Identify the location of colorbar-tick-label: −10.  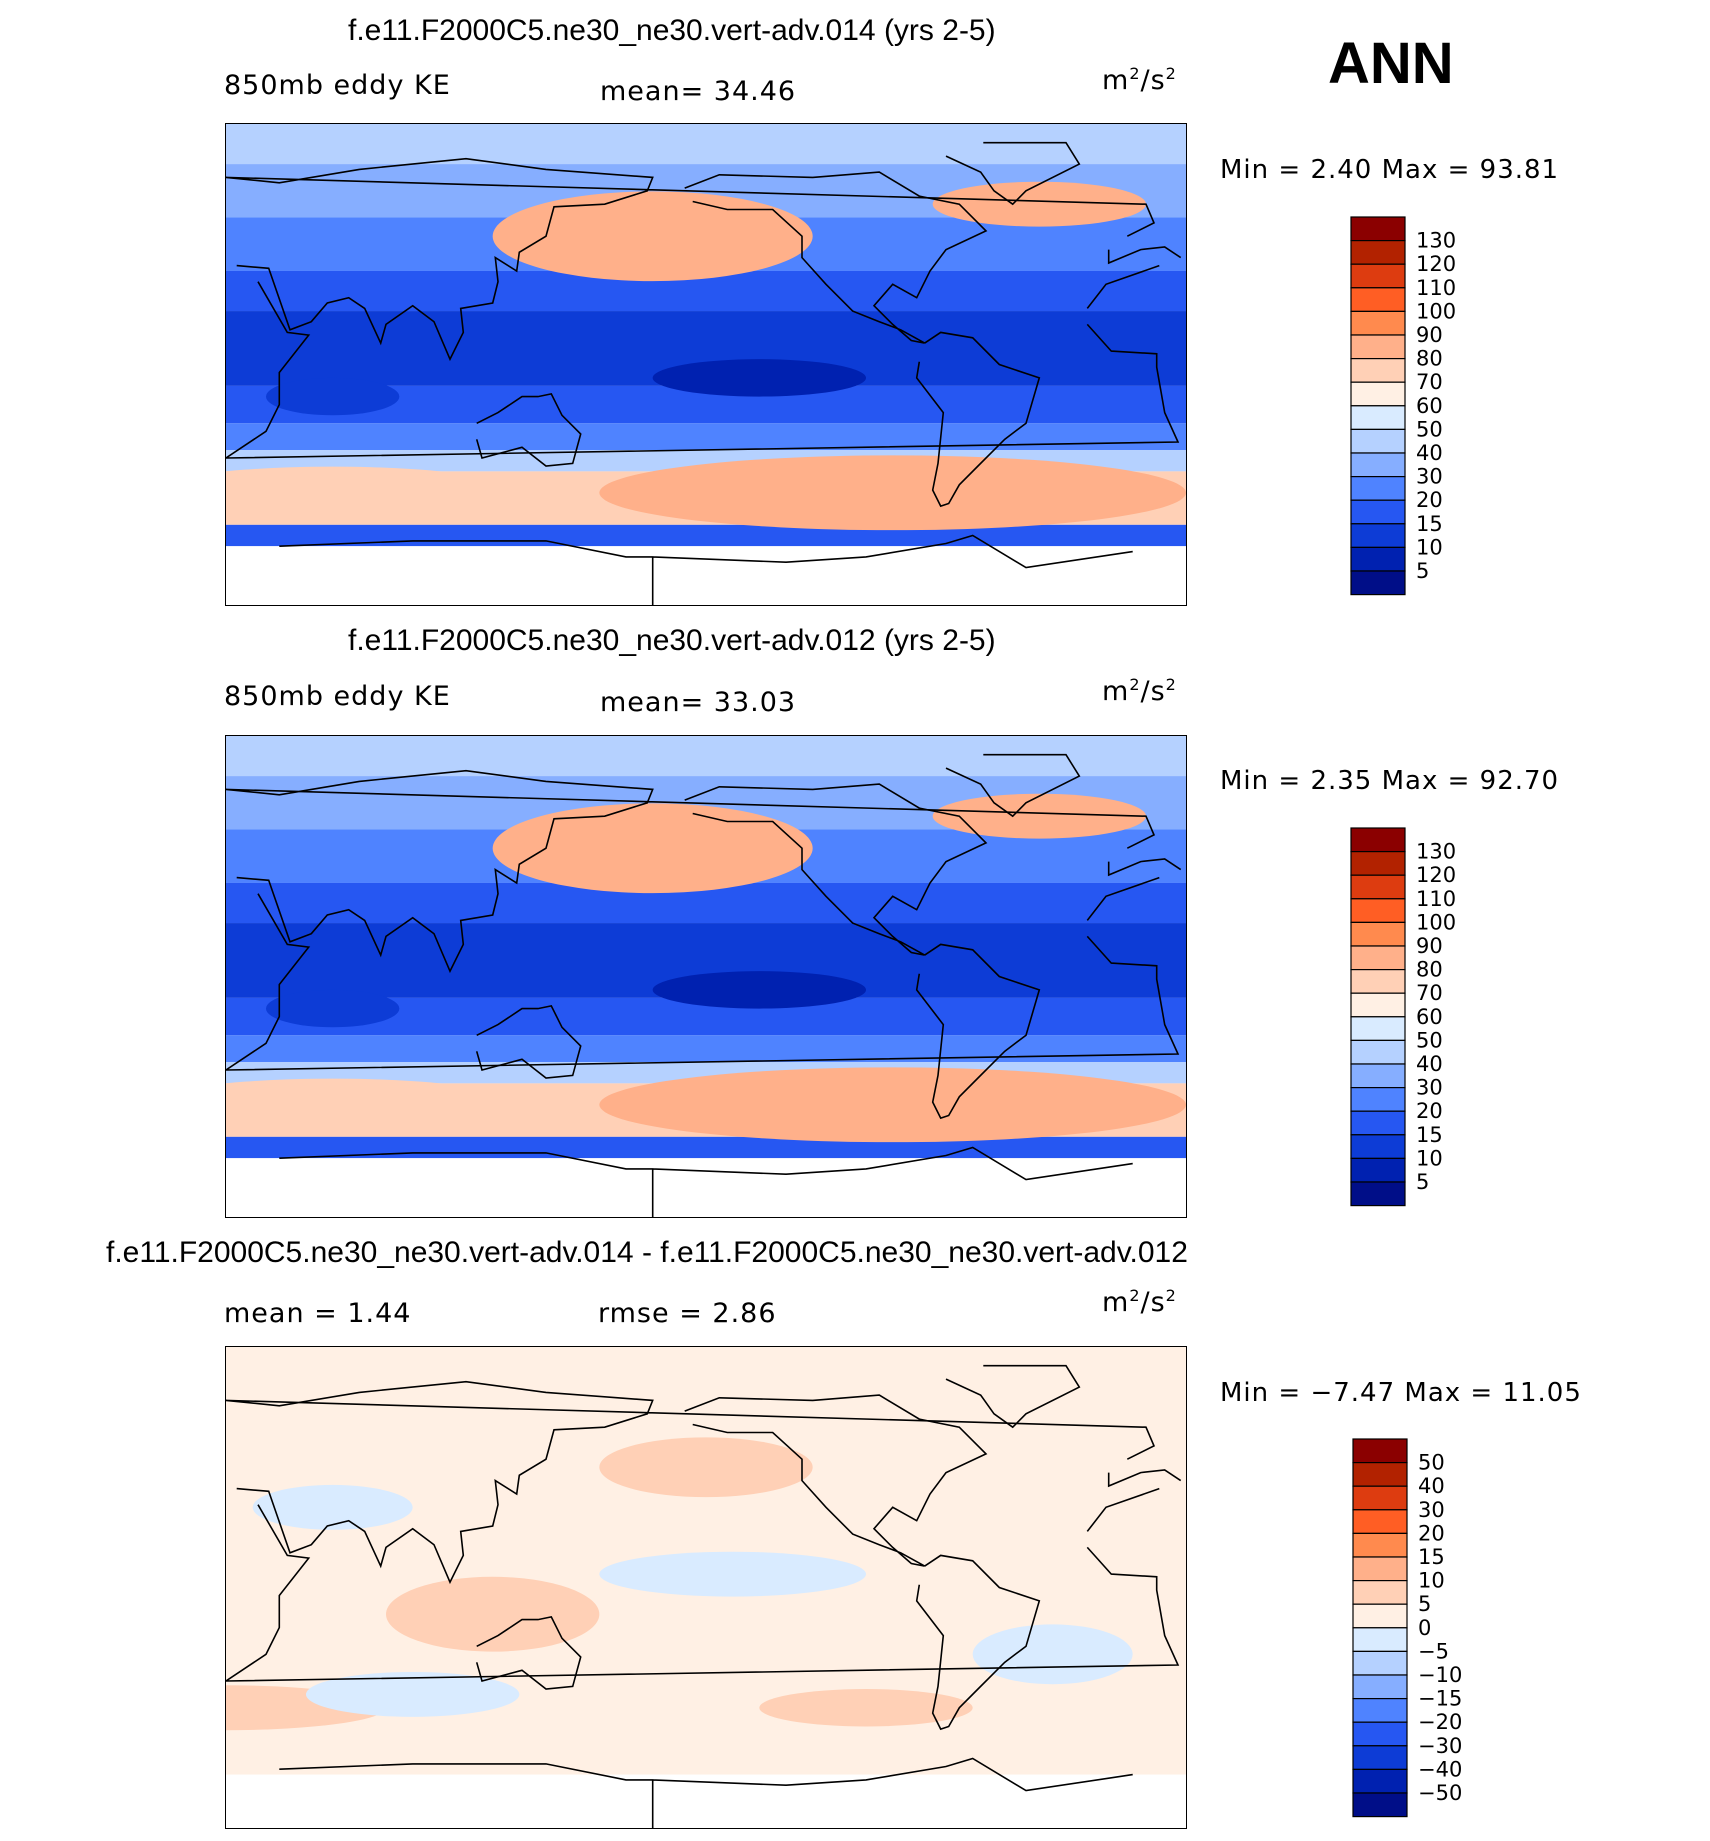
(1440, 1675).